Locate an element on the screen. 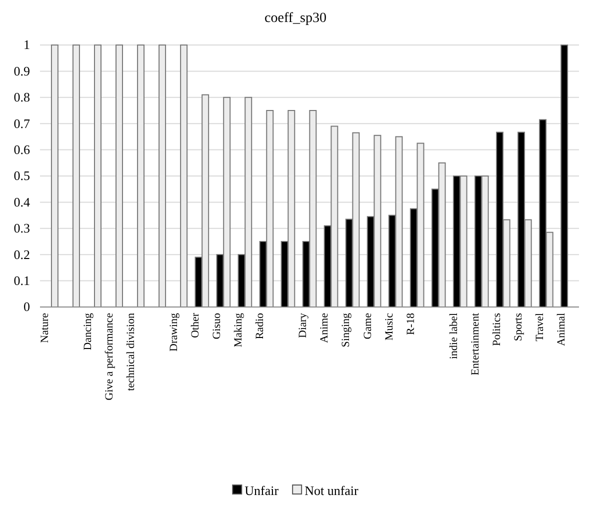 The width and height of the screenshot is (591, 507). x-tick-label: Diary is located at coordinates (303, 325).